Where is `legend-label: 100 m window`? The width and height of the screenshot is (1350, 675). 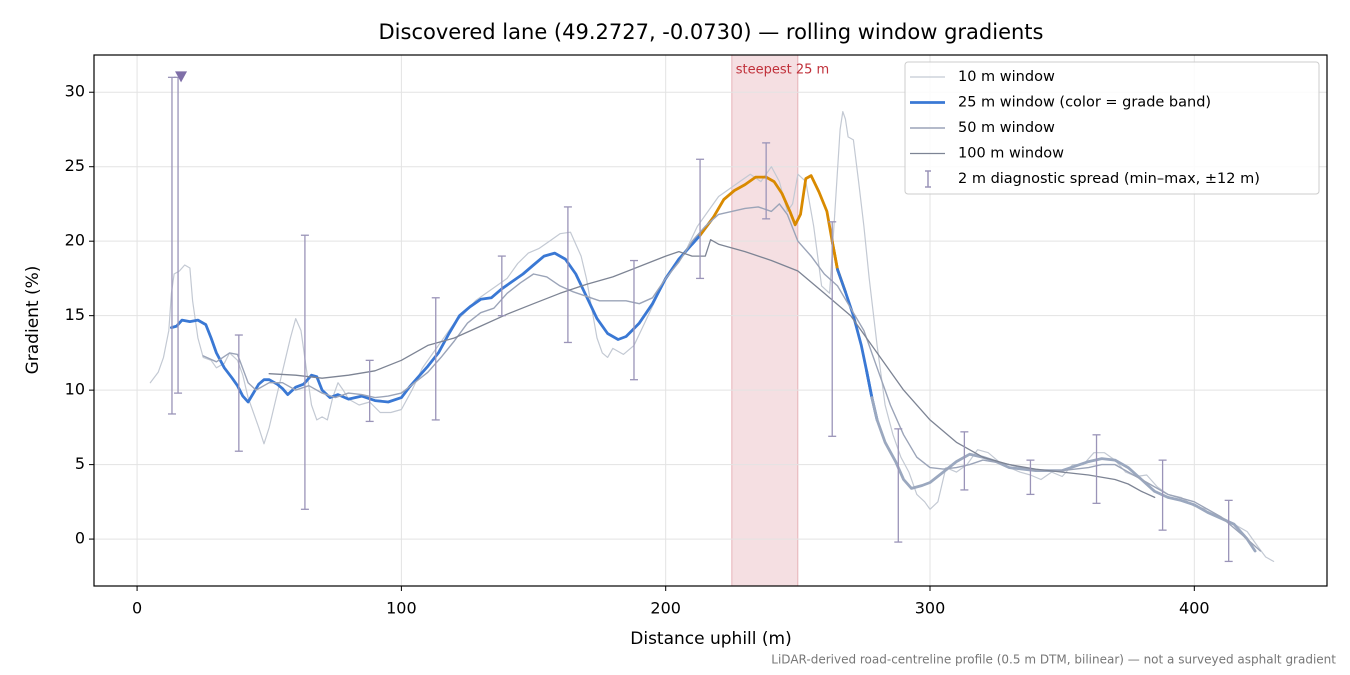 legend-label: 100 m window is located at coordinates (1011, 154).